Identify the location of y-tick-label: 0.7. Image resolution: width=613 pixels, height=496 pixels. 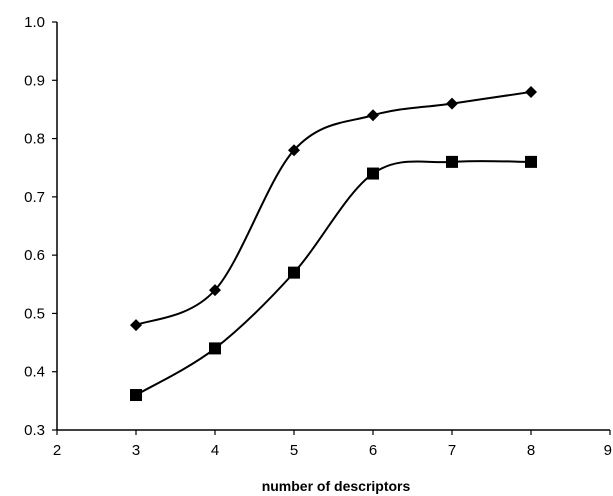
(34, 197).